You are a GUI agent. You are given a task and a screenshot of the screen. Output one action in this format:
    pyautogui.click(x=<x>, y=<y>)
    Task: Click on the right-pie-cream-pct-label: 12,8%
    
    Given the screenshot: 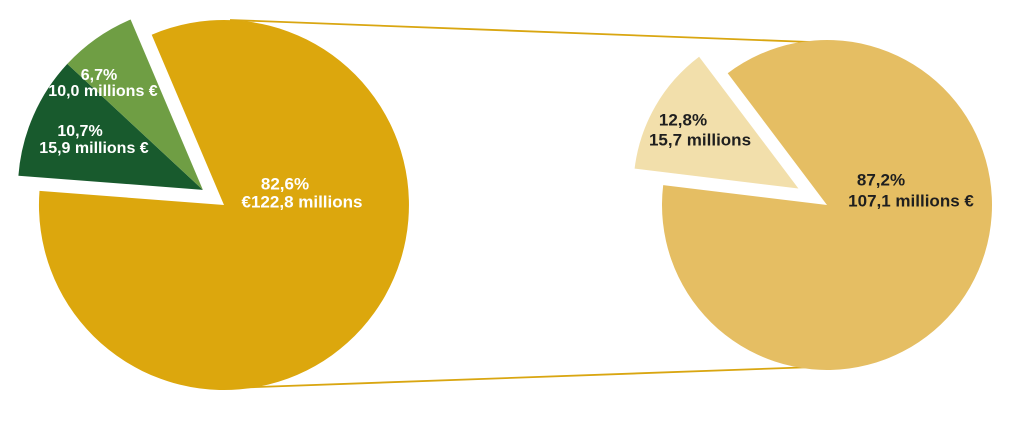 What is the action you would take?
    pyautogui.click(x=683, y=120)
    